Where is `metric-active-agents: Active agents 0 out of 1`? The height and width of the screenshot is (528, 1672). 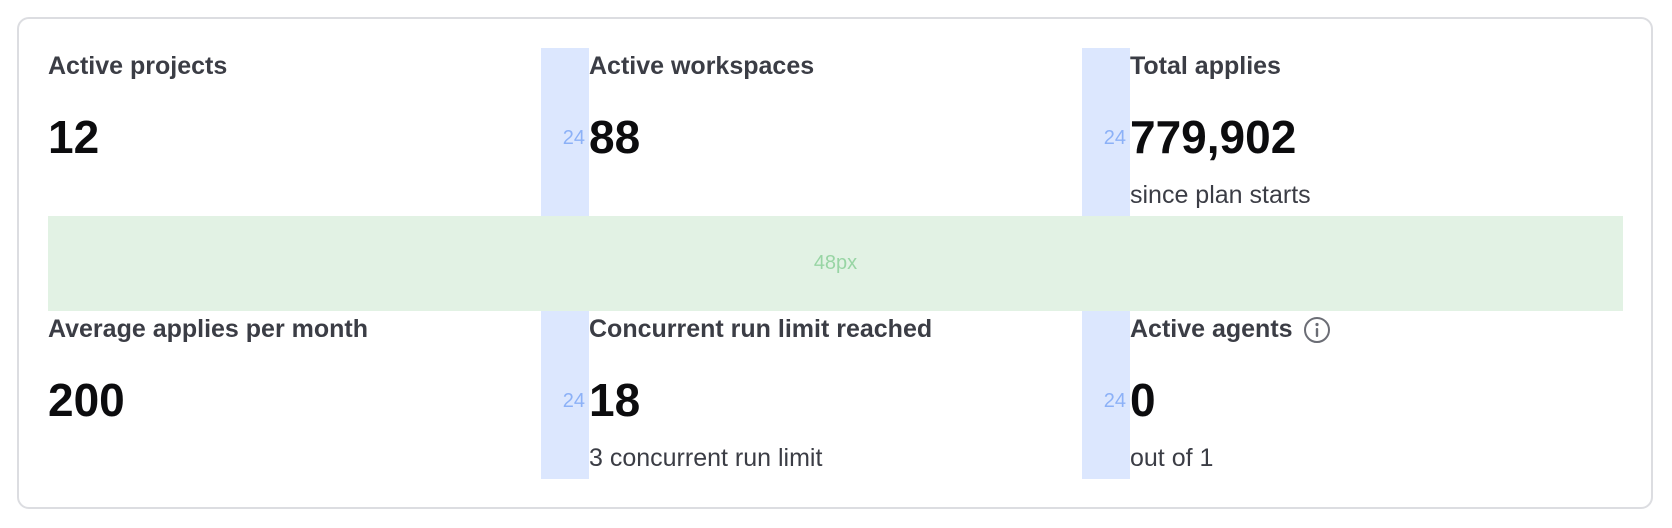
metric-active-agents: Active agents 0 out of 1 is located at coordinates (1376, 395).